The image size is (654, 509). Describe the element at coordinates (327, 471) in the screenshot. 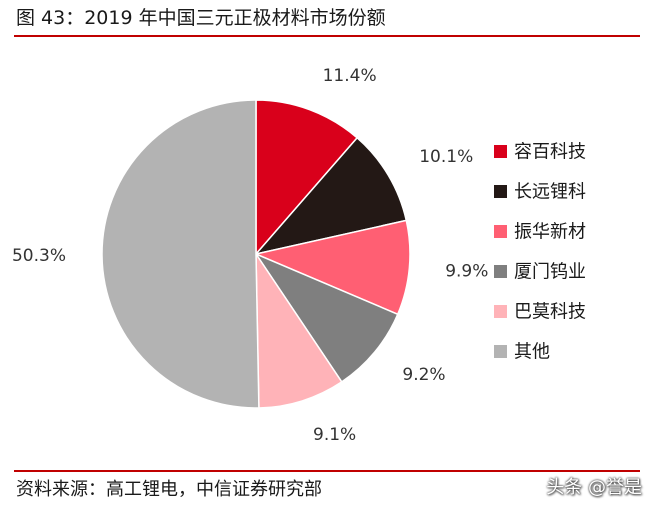

I see `footer-divider` at that location.